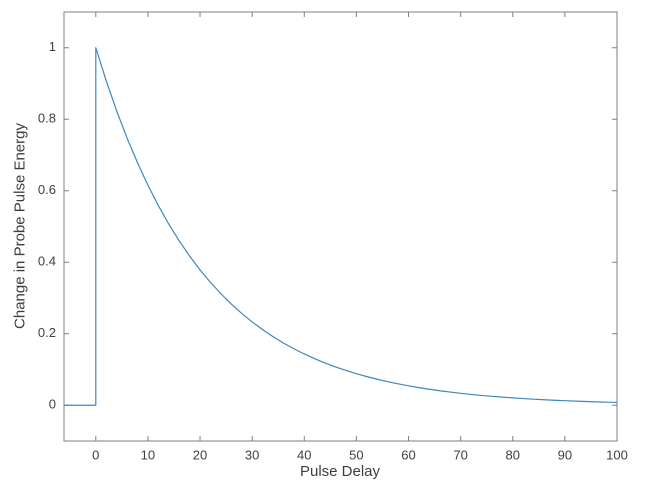 The width and height of the screenshot is (645, 500). I want to click on x-tick-label: 50, so click(356, 455).